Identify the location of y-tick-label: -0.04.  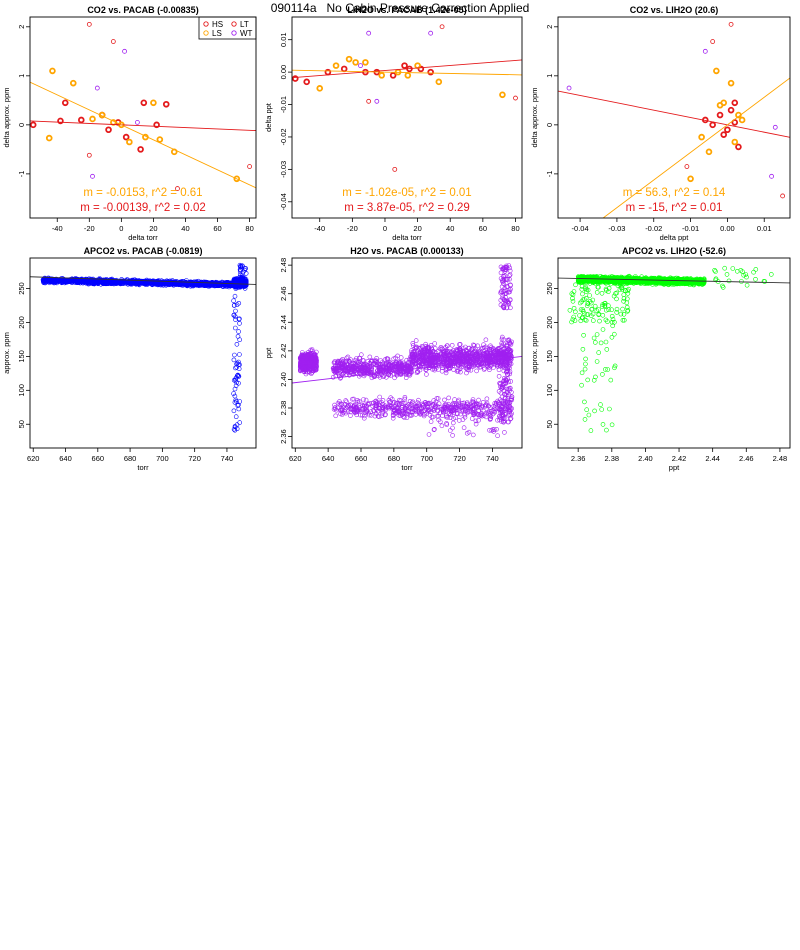
(283, 201).